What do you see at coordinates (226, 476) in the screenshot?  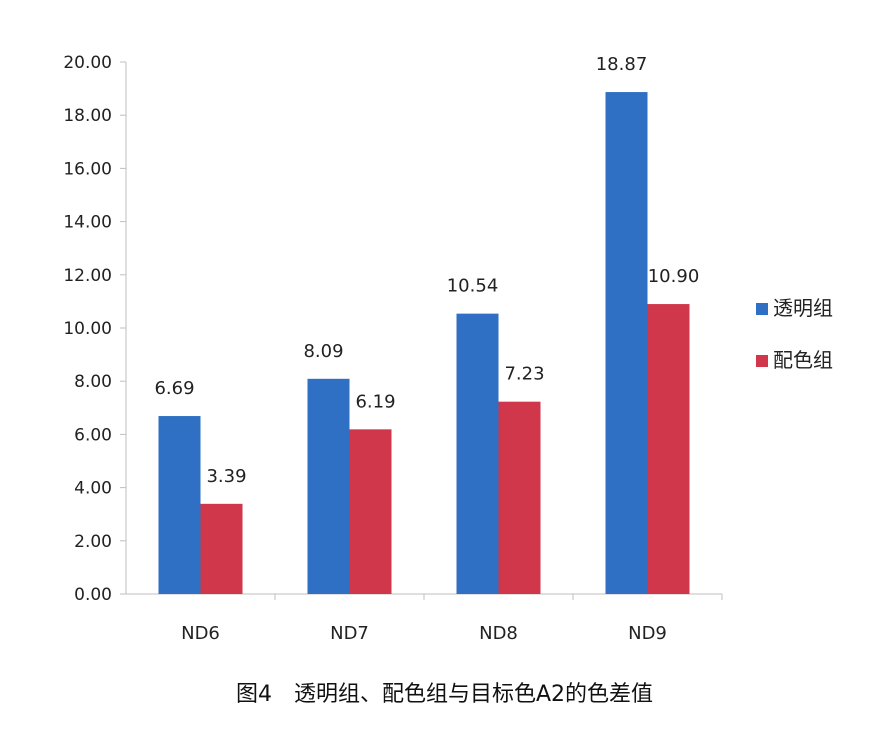 I see `data-label: 3.39` at bounding box center [226, 476].